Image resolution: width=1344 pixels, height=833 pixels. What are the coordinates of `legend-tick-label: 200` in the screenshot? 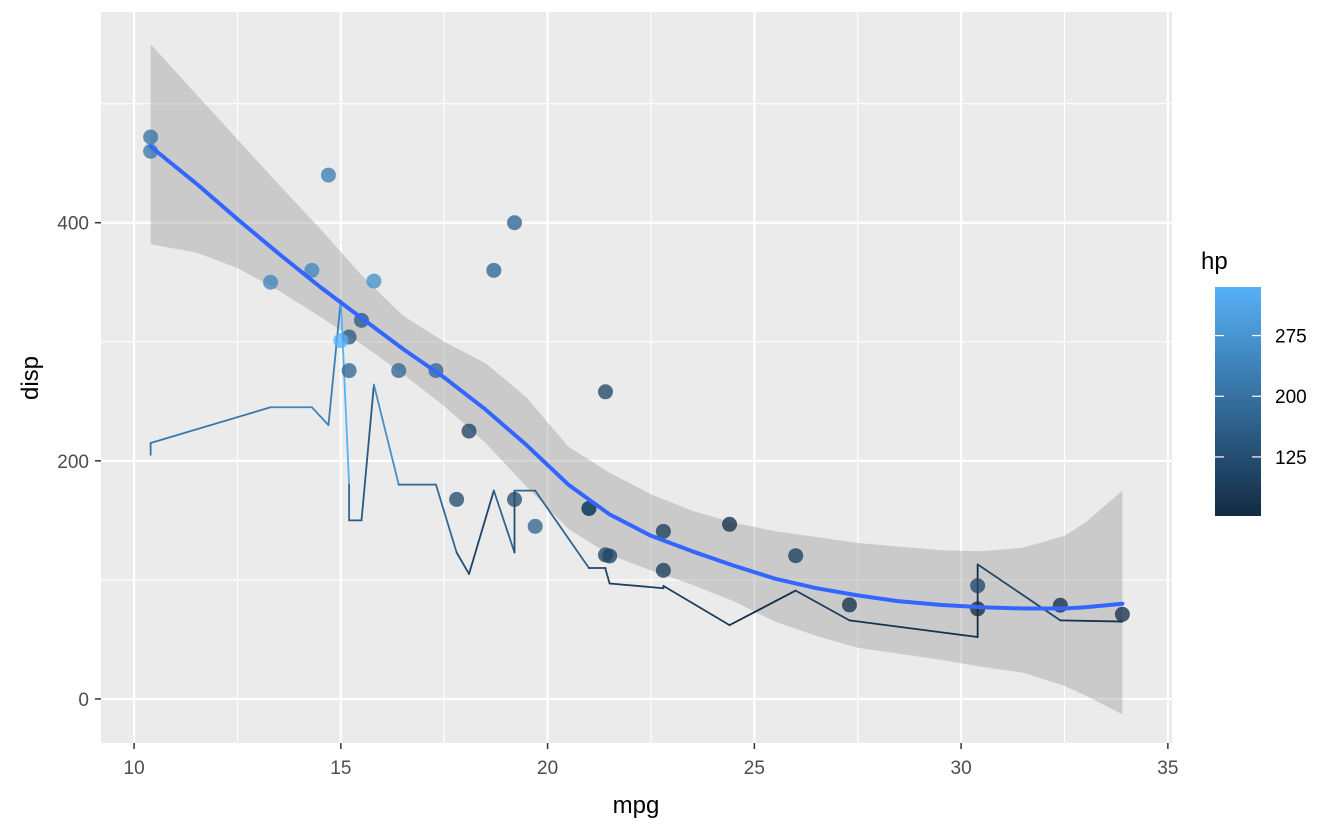 It's located at (1291, 397).